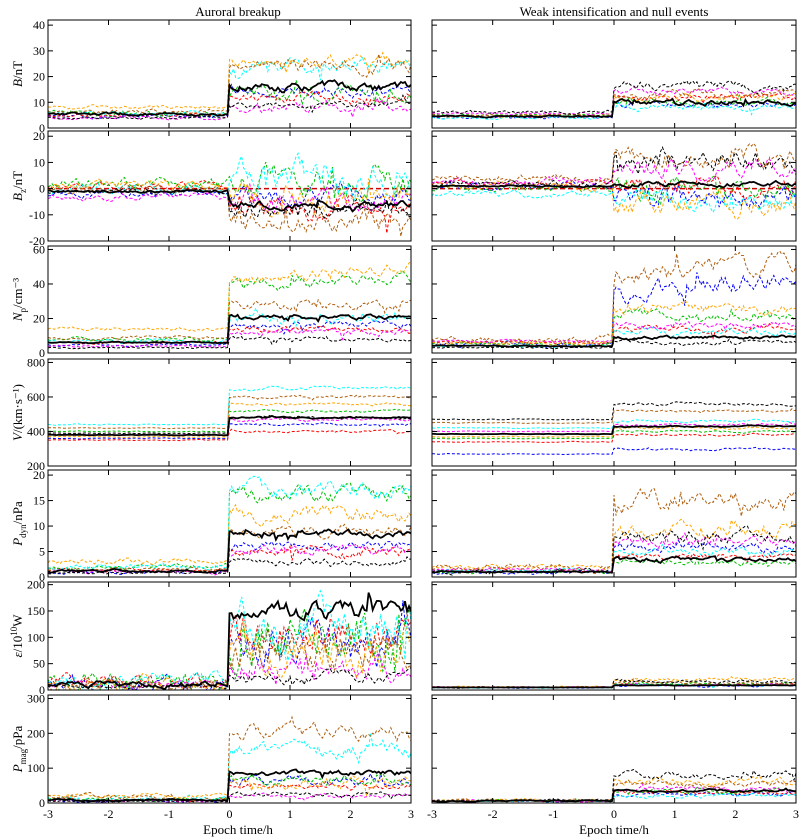  What do you see at coordinates (48, 814) in the screenshot?
I see `x-tick-label: -3` at bounding box center [48, 814].